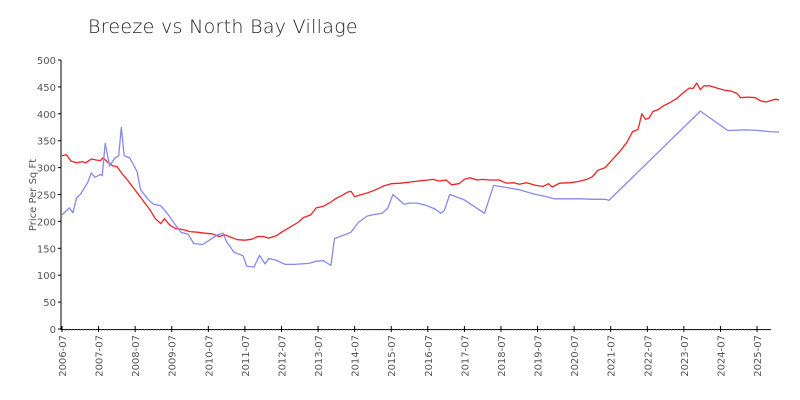  I want to click on x-tick-label: 2006-07, so click(63, 356).